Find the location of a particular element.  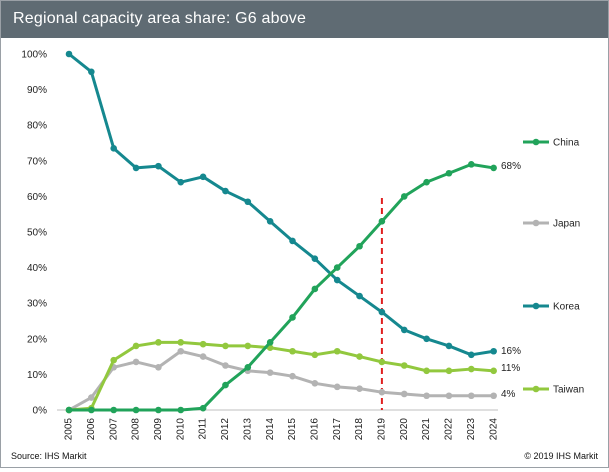

x-tick-label: 2019 is located at coordinates (382, 429).